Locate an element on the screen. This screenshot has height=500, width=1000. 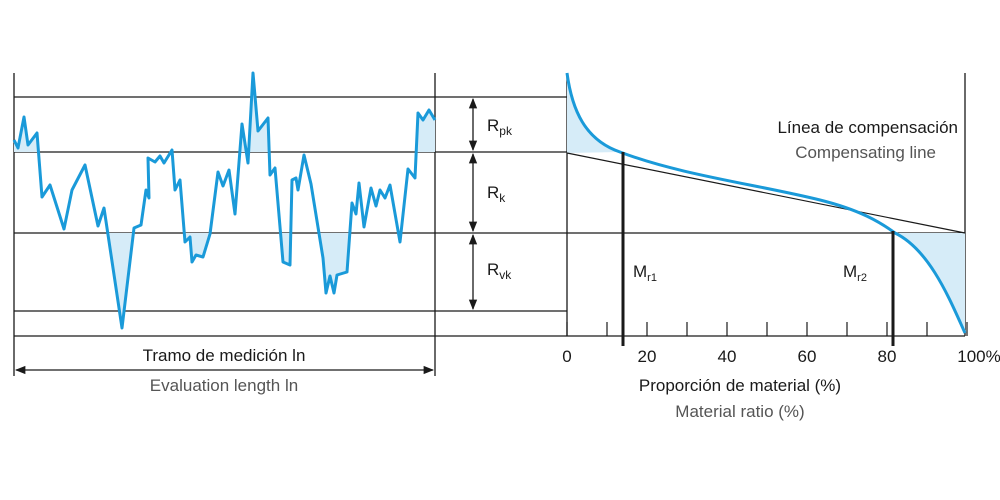
x-axis: 0 20 40 60 80 100% is located at coordinates (781, 344).